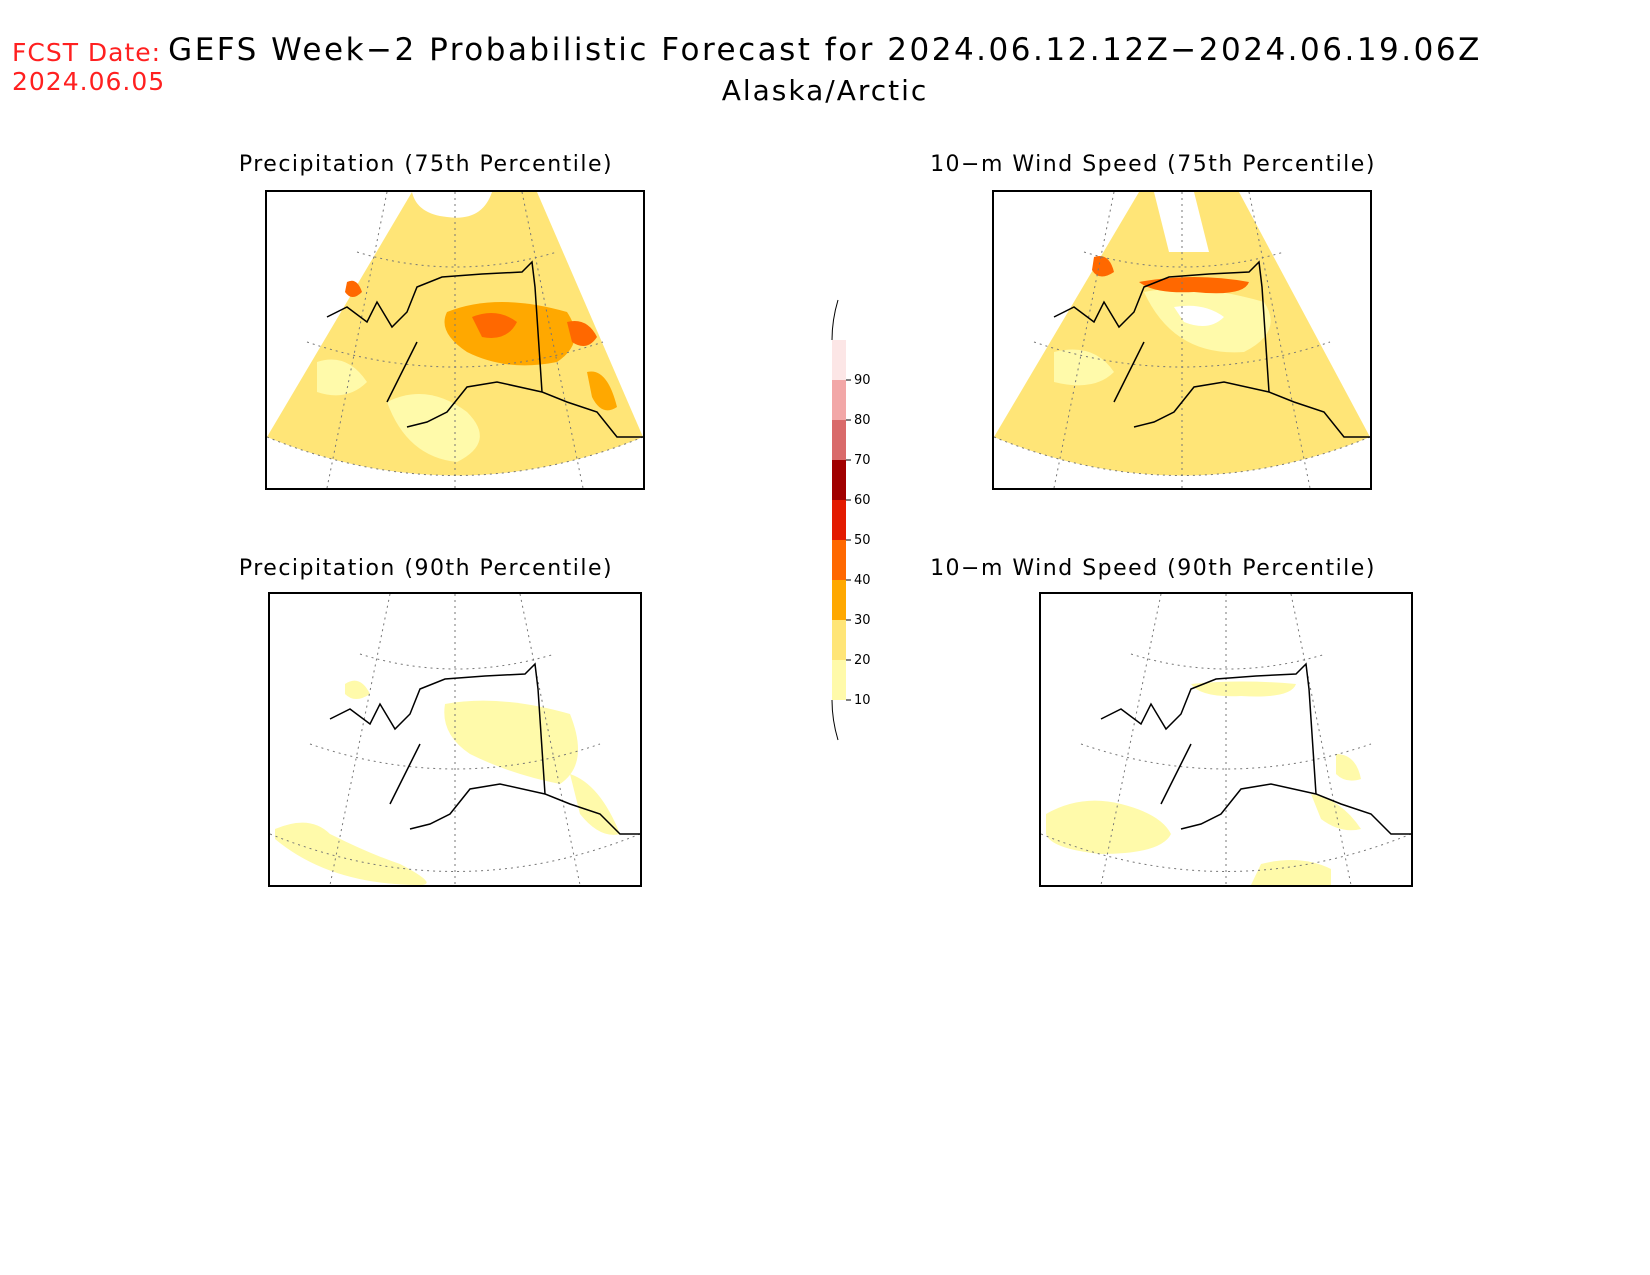  I want to click on forecast-date: FCST Date: 2024.06.05, so click(88, 67).